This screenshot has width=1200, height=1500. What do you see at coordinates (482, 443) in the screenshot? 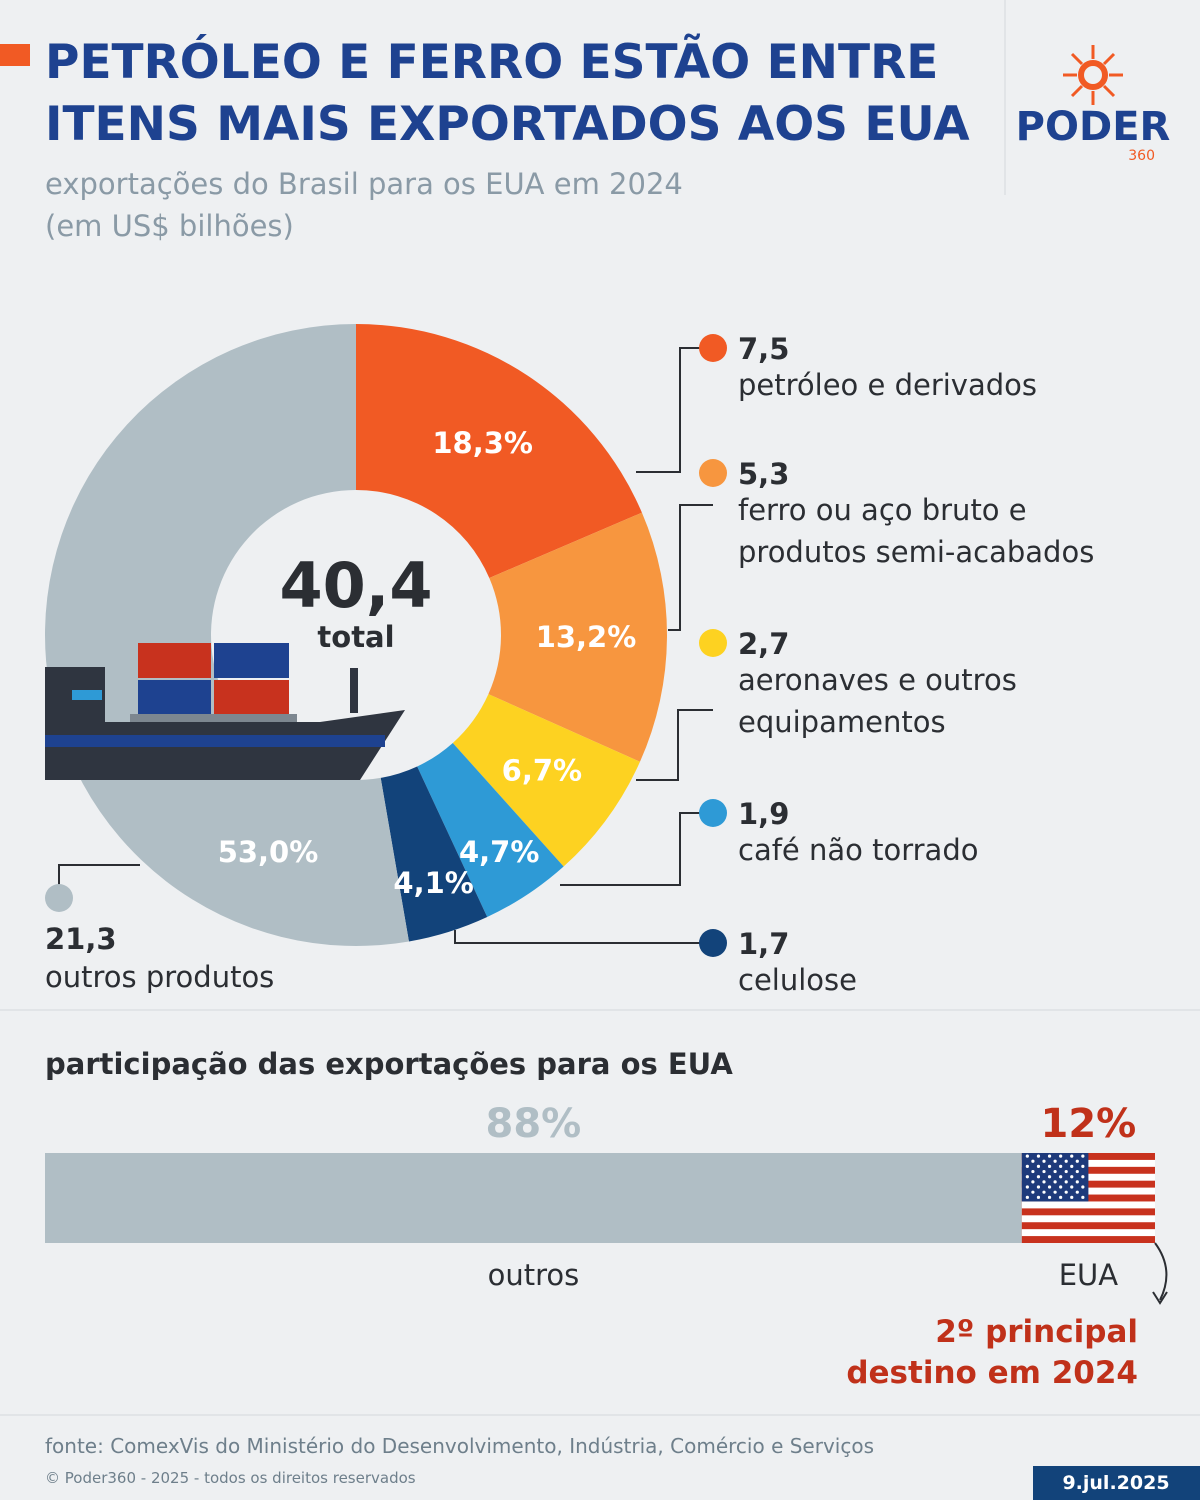
I see `percent-label: 18,3%` at bounding box center [482, 443].